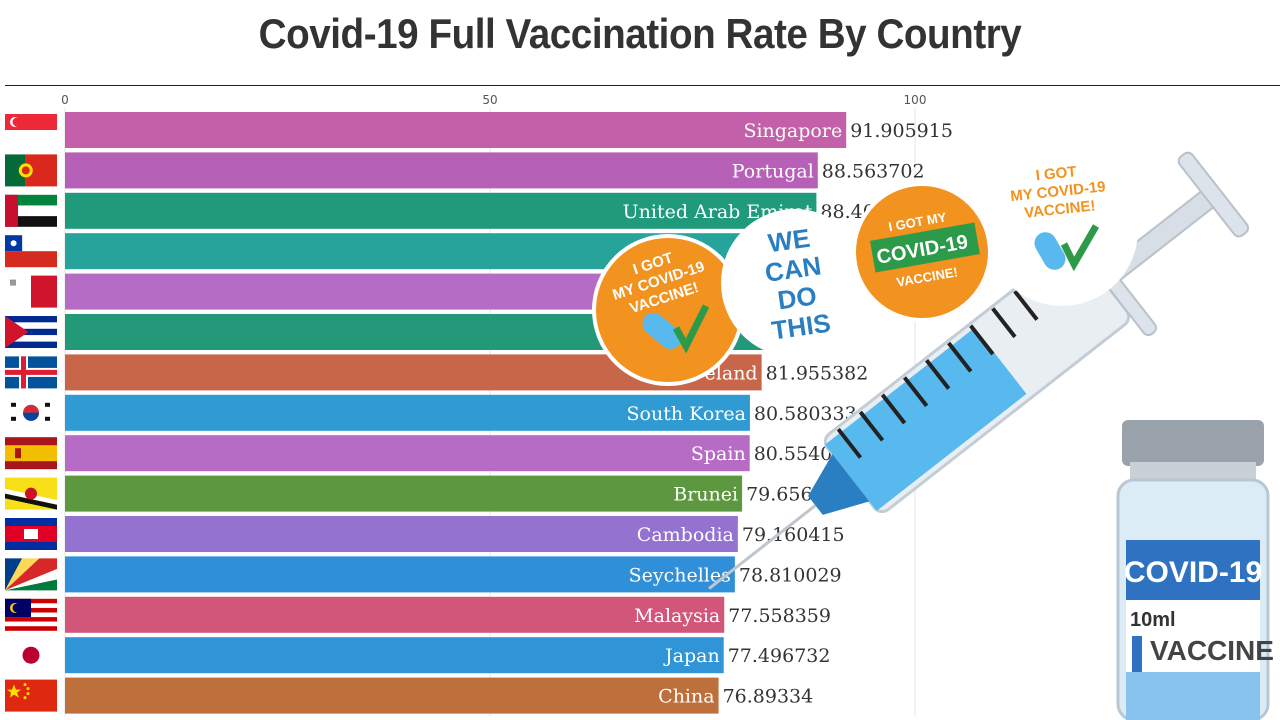  Describe the element at coordinates (31, 574) in the screenshot. I see `seychelles-flag-icon` at that location.